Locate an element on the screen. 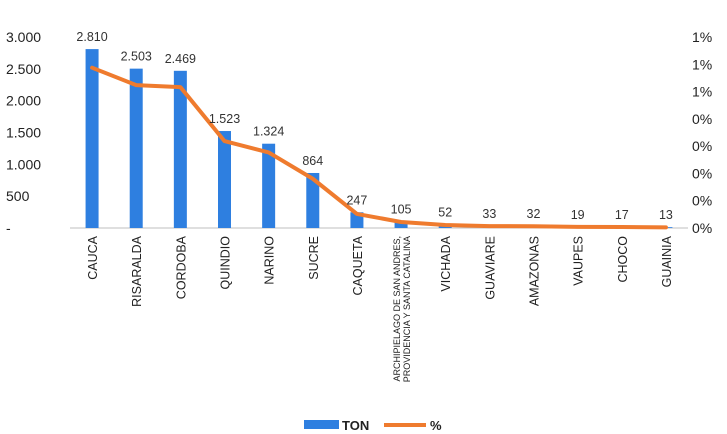 The width and height of the screenshot is (727, 434). category-label: GUAVIARE is located at coordinates (490, 268).